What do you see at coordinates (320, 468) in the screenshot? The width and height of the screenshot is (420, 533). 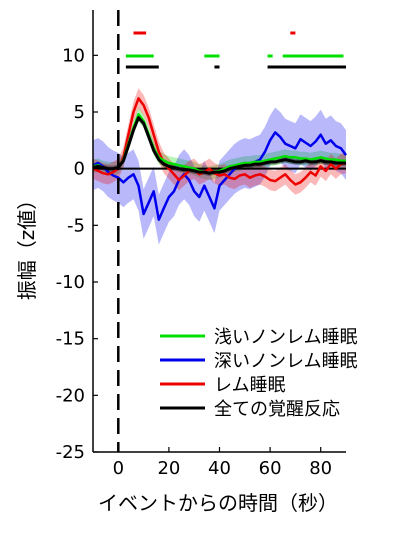 I see `x-tick-label: 80` at bounding box center [320, 468].